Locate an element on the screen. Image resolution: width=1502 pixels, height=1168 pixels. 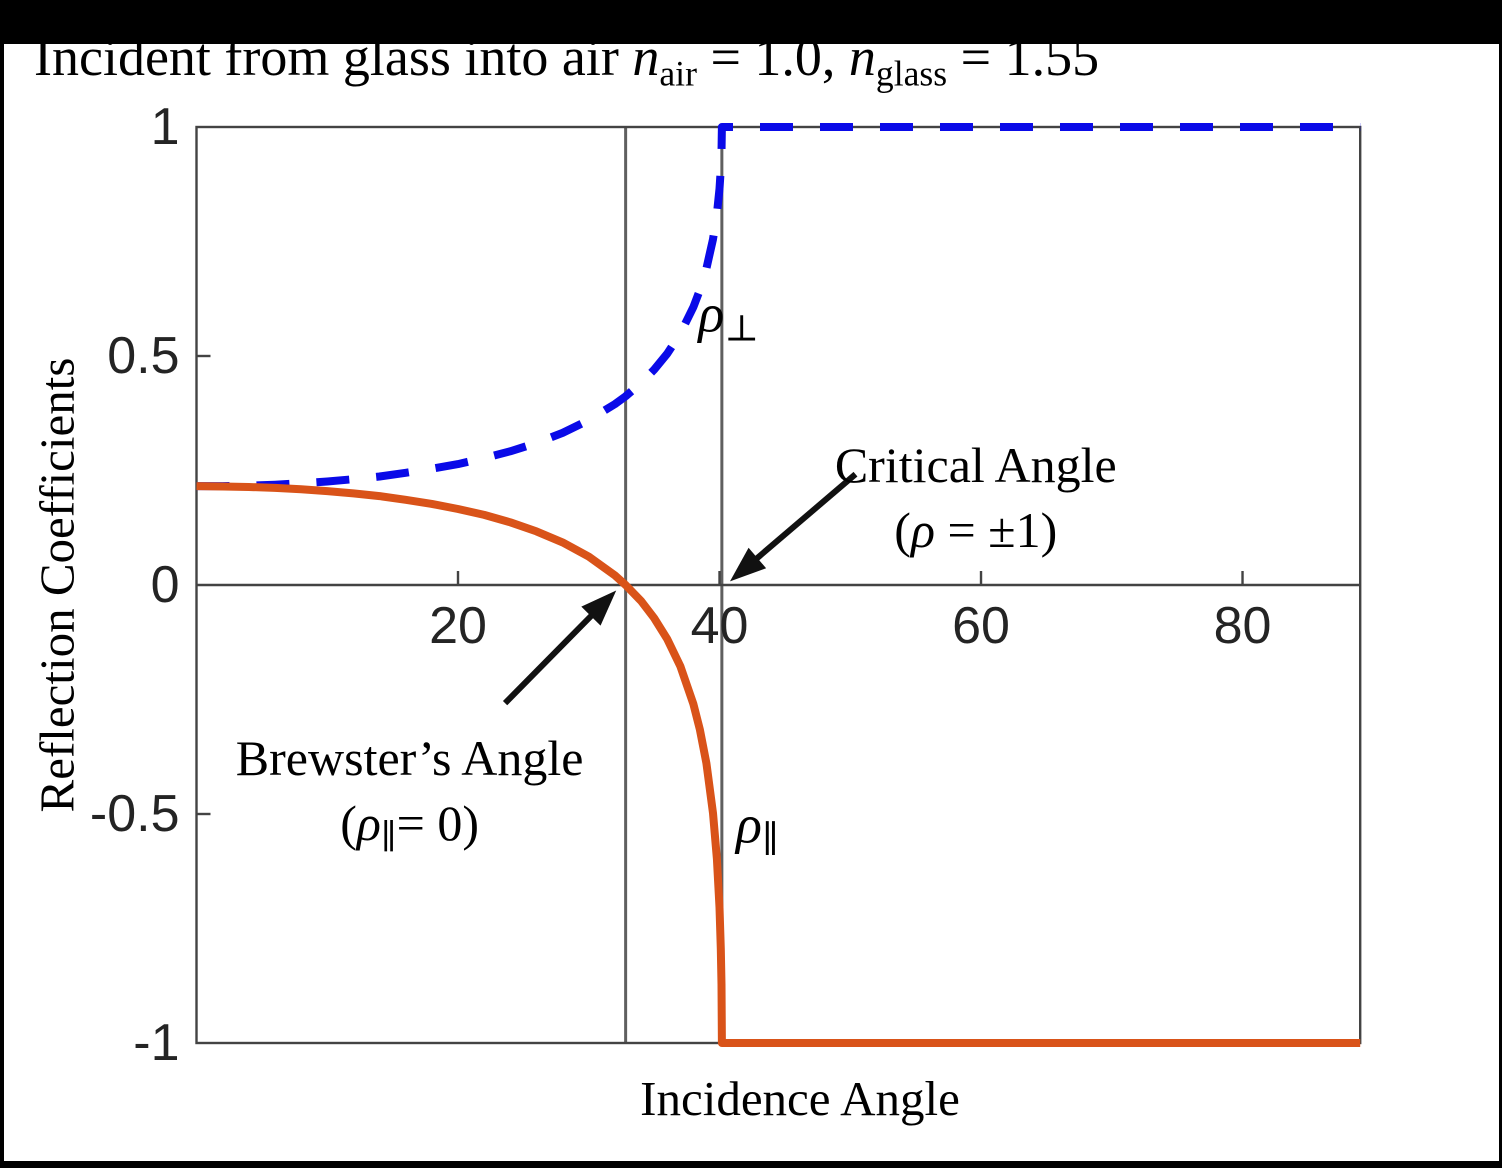
x-tick-label: 40 is located at coordinates (719, 626).